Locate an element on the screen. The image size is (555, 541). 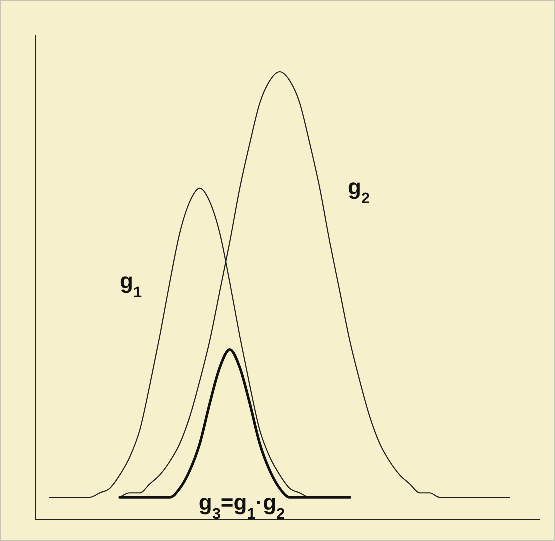
series-label: g$_{1}$ is located at coordinates (131, 285).